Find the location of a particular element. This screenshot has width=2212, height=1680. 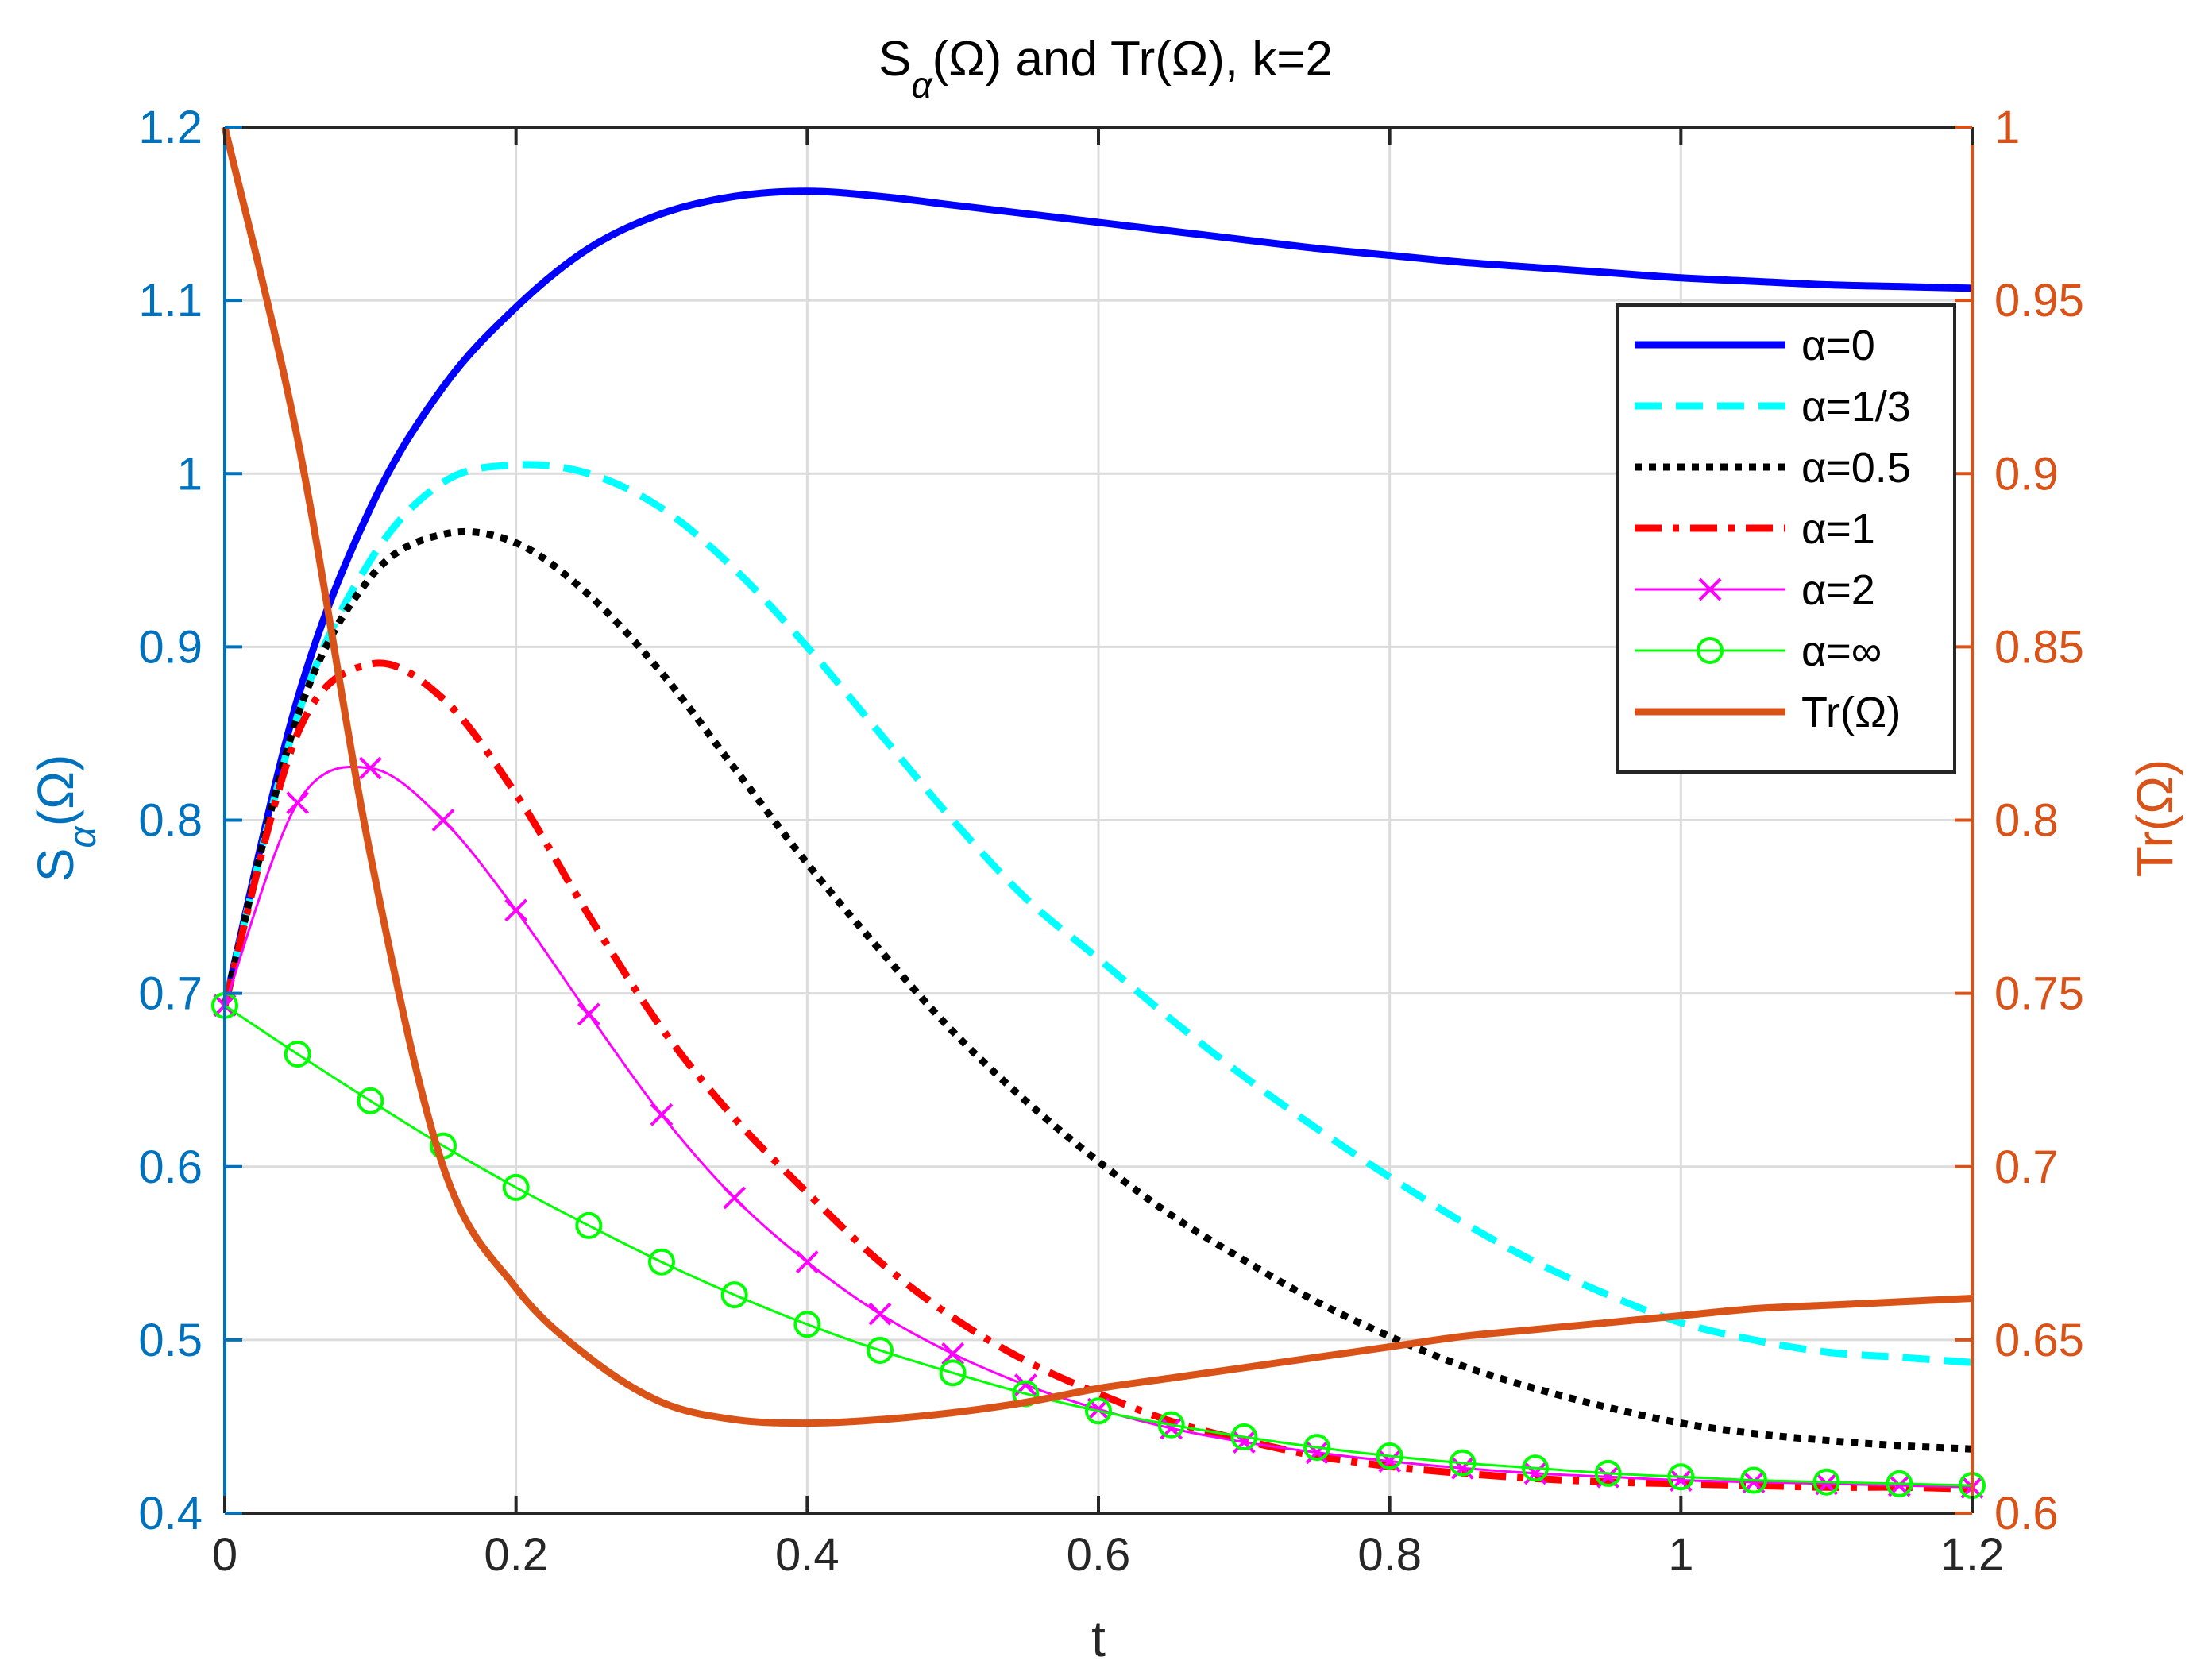

y-right-tick-label-8: 1 is located at coordinates (2007, 128).